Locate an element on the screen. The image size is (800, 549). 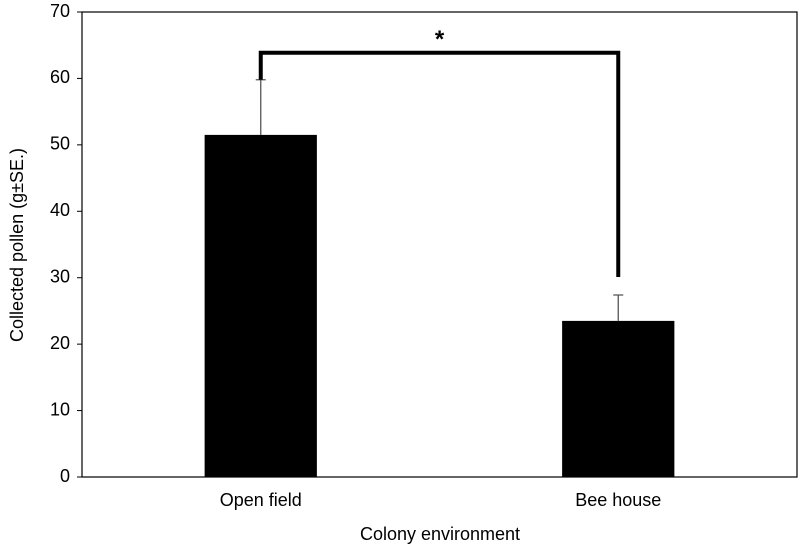
y-tick-label: 70 is located at coordinates (60, 11).